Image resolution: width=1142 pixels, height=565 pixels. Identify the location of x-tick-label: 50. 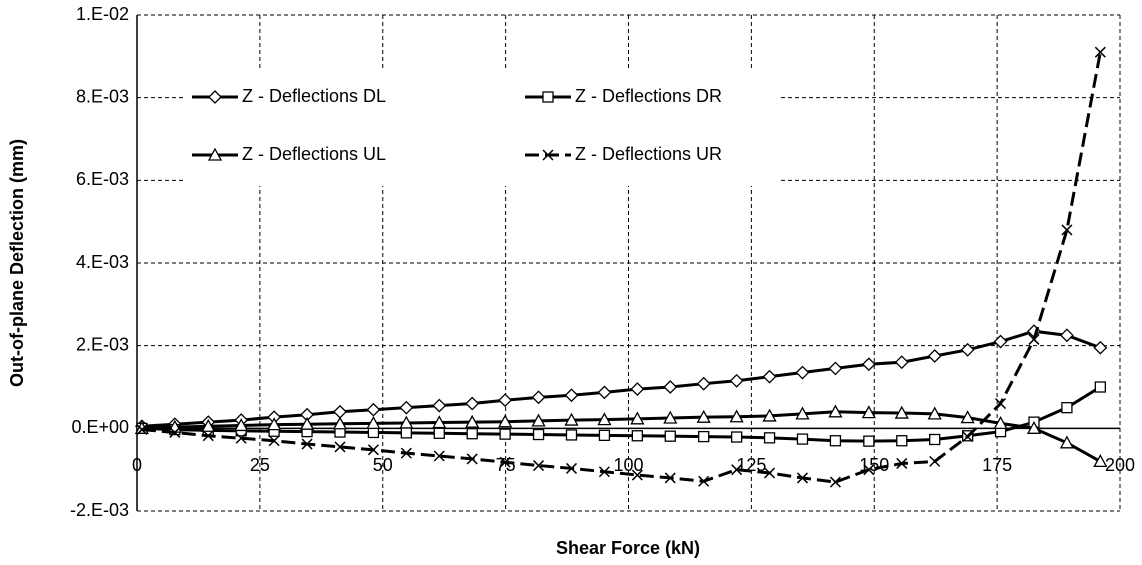
(383, 465).